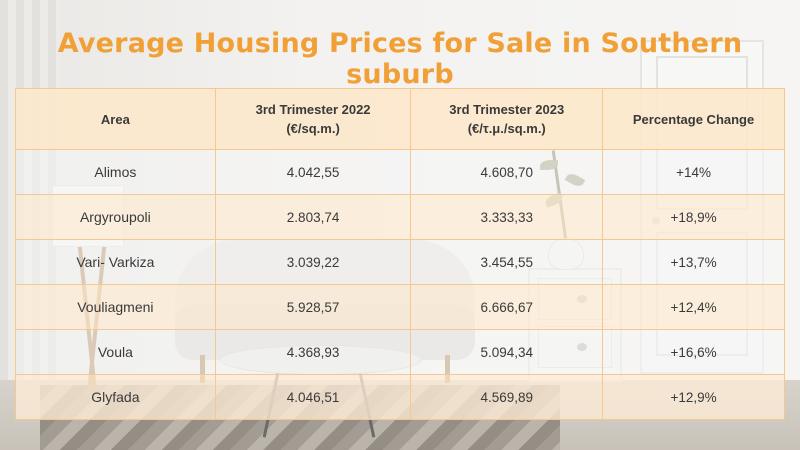 Image resolution: width=800 pixels, height=450 pixels. What do you see at coordinates (507, 109) in the screenshot?
I see `header-2023-line1: 3rd Trimester 2023` at bounding box center [507, 109].